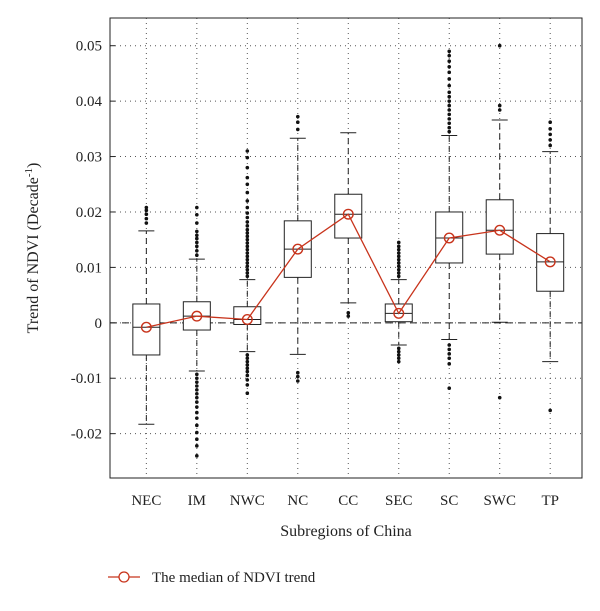  What do you see at coordinates (89, 102) in the screenshot?
I see `y-tick-label: 0.04` at bounding box center [89, 102].